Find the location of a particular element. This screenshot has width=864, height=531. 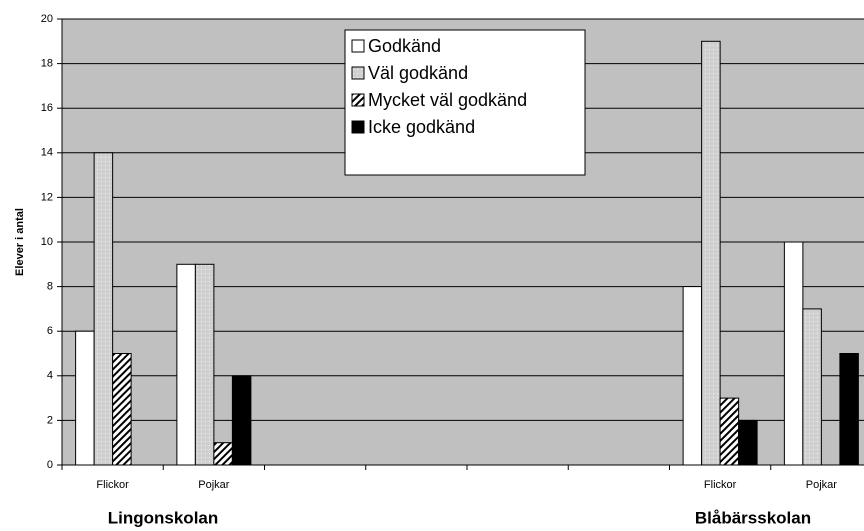

legend-box is located at coordinates (465, 102).